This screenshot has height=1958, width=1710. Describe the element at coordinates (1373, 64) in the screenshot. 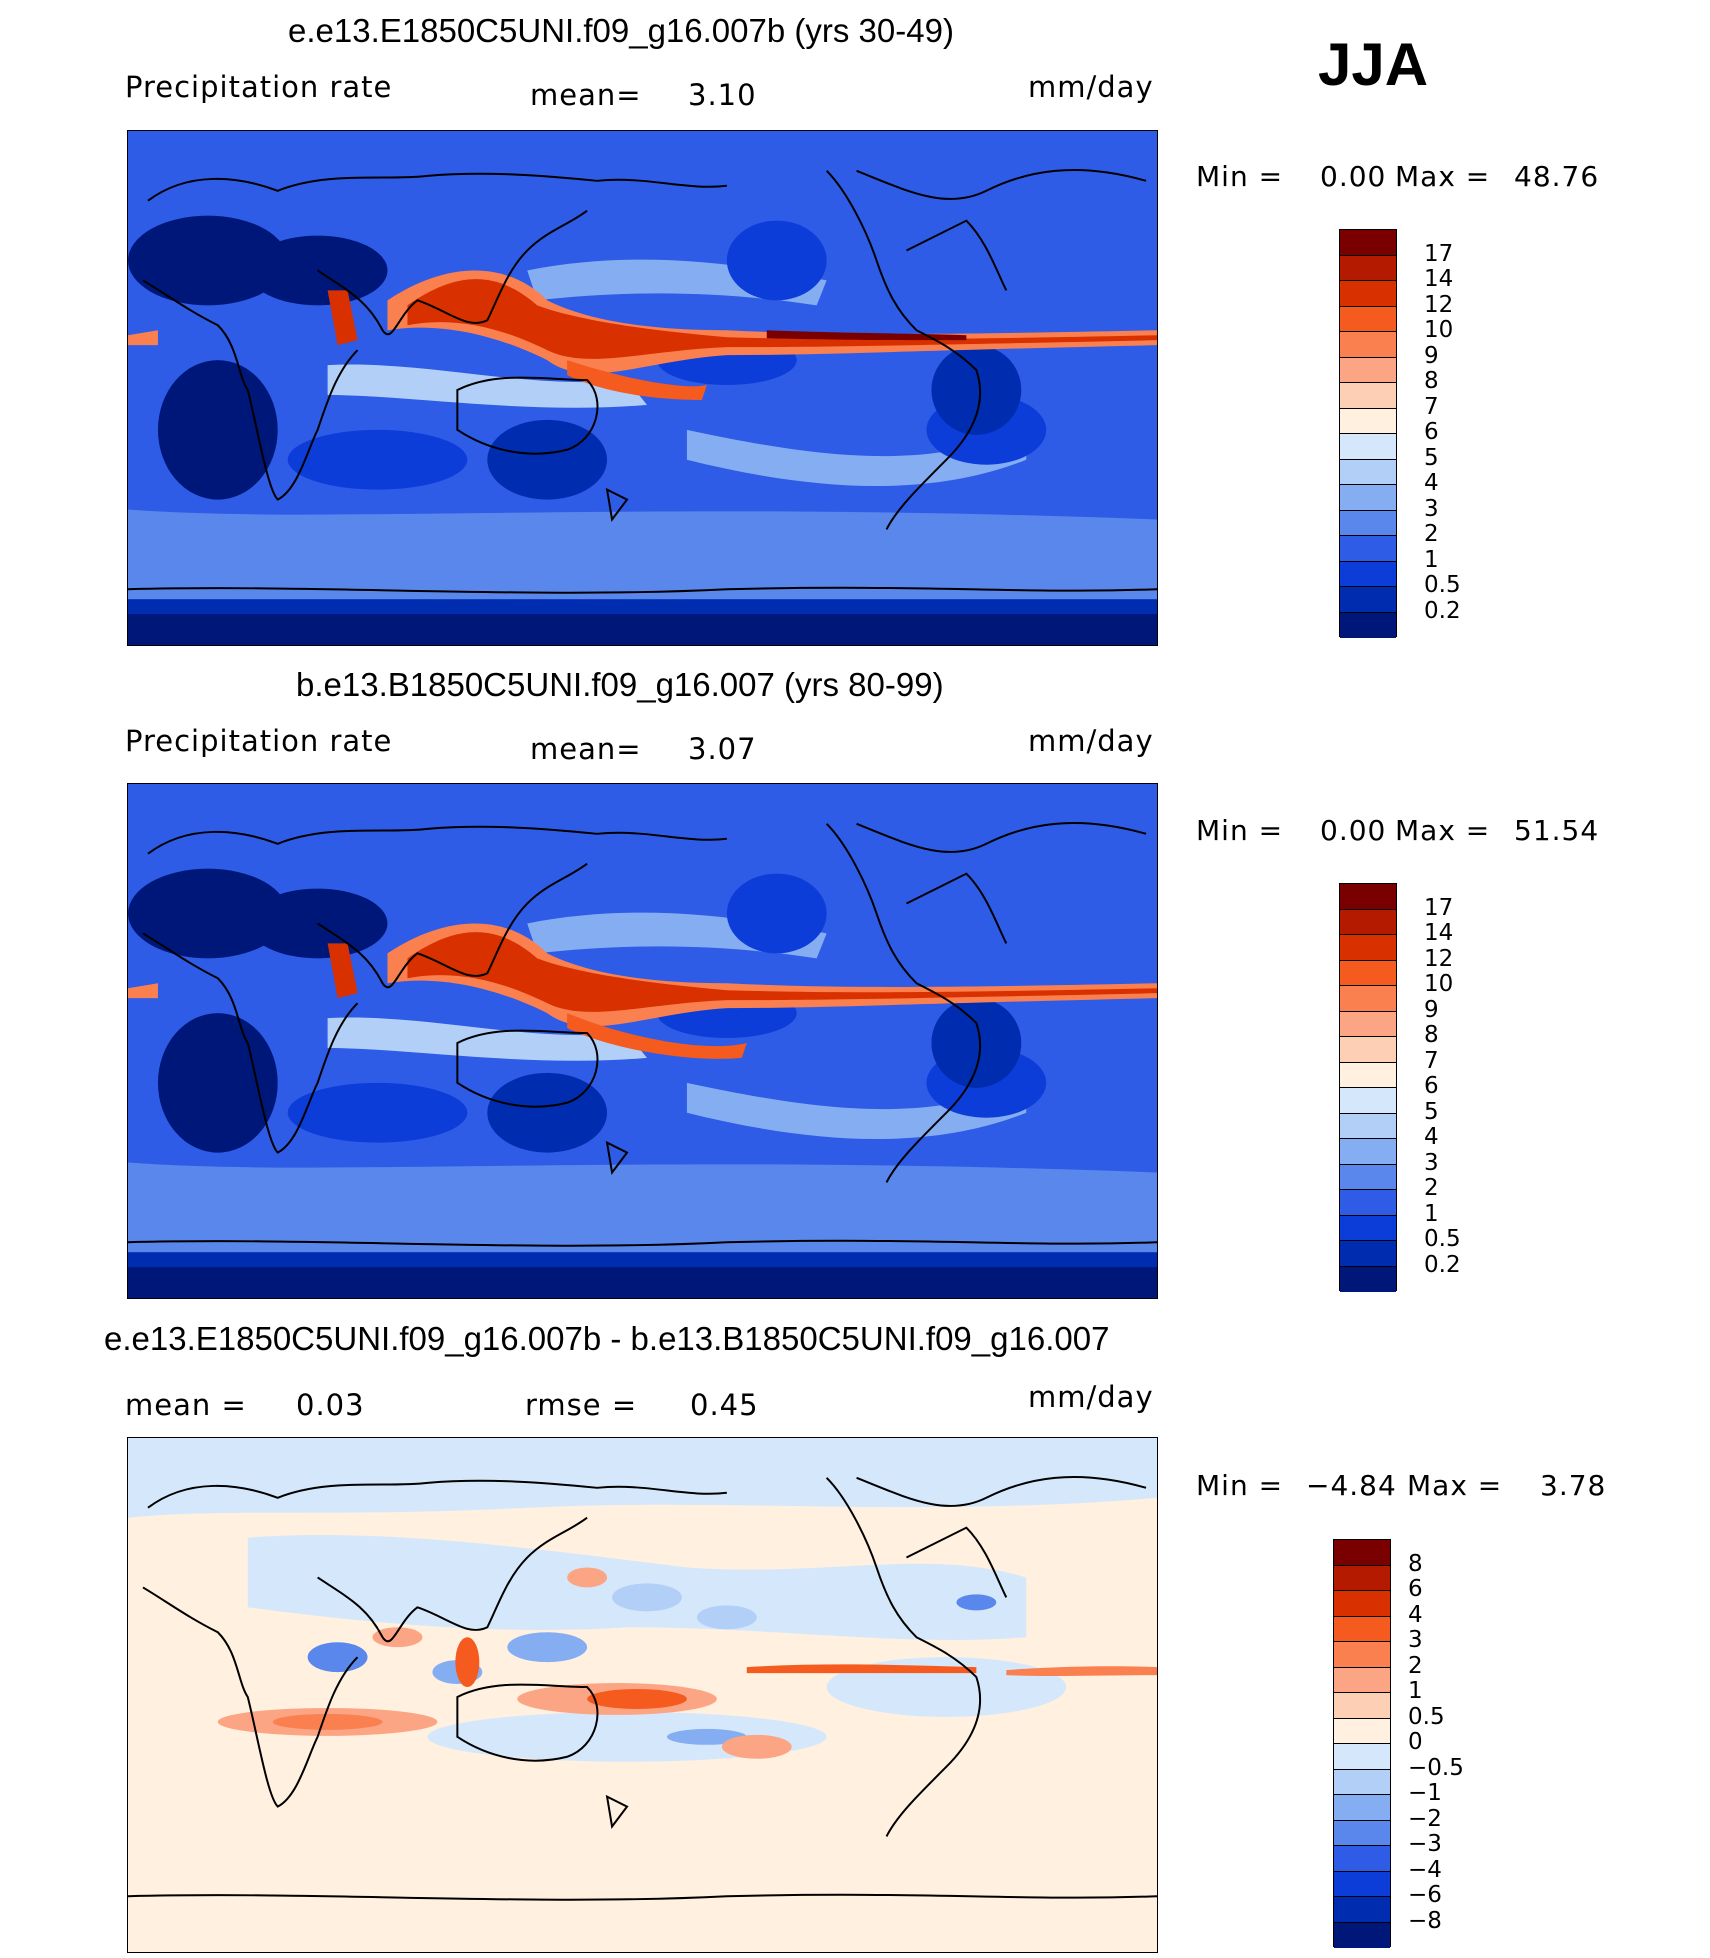

I see `season-label: JJA` at that location.